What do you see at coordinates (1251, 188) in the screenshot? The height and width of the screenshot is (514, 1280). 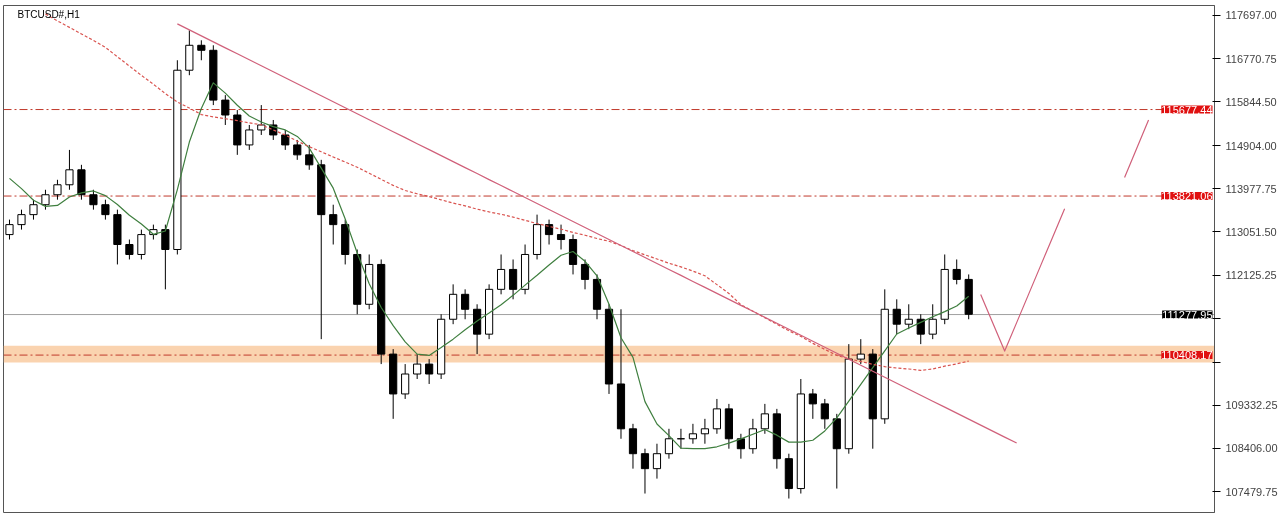 I see `y-tick-label: 113977.75` at bounding box center [1251, 188].